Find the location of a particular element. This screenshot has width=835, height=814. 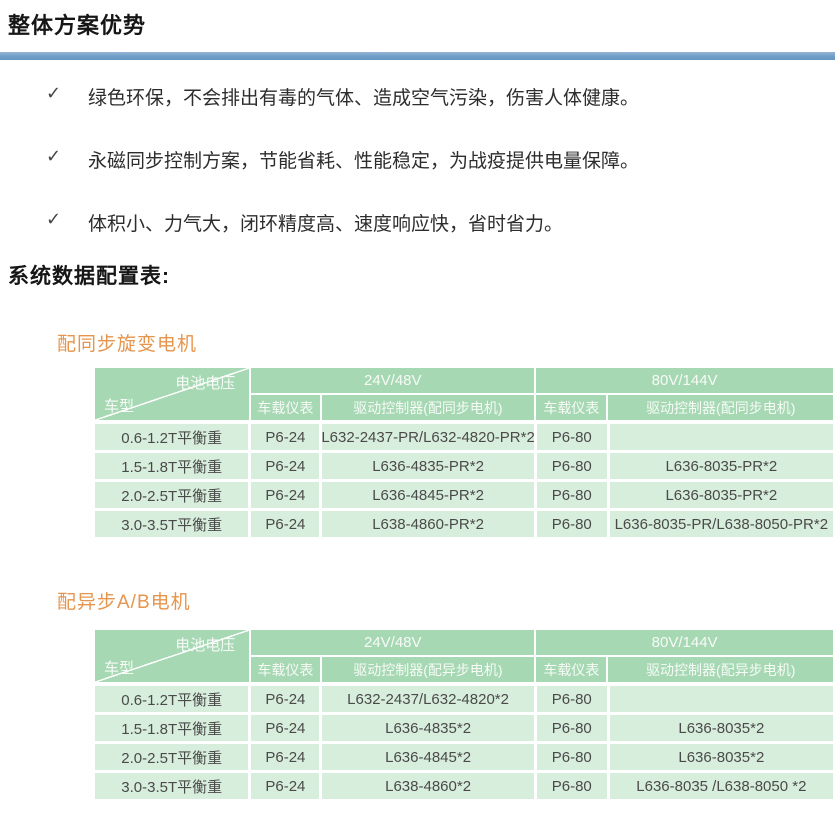

config-value-cell: L638-4860-PR*2 is located at coordinates (428, 524).